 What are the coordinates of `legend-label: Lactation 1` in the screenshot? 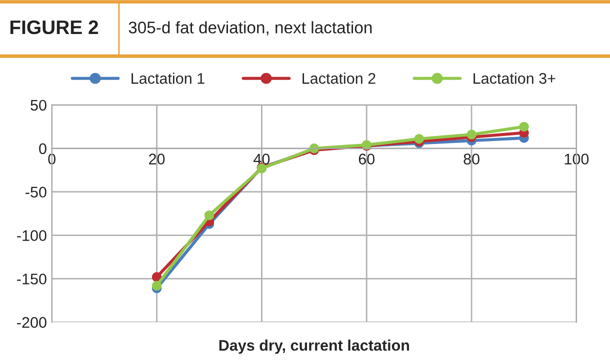 It's located at (168, 78).